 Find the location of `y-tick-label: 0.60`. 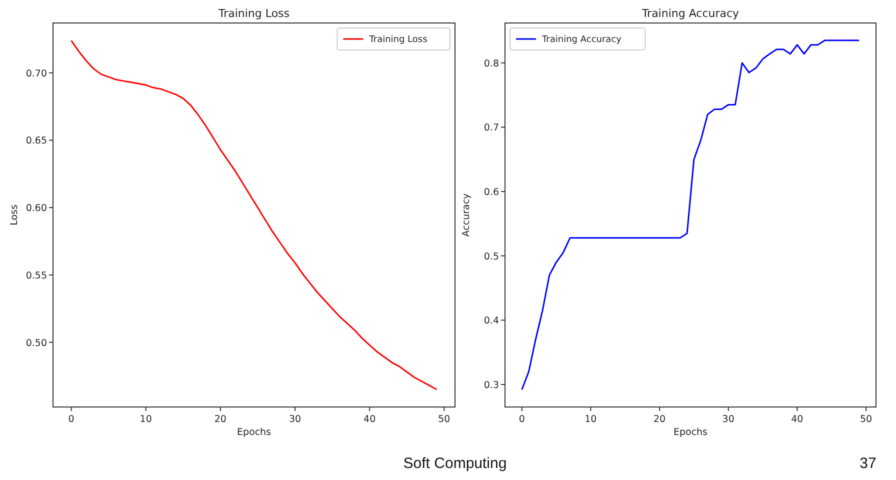

y-tick-label: 0.60 is located at coordinates (36, 208).